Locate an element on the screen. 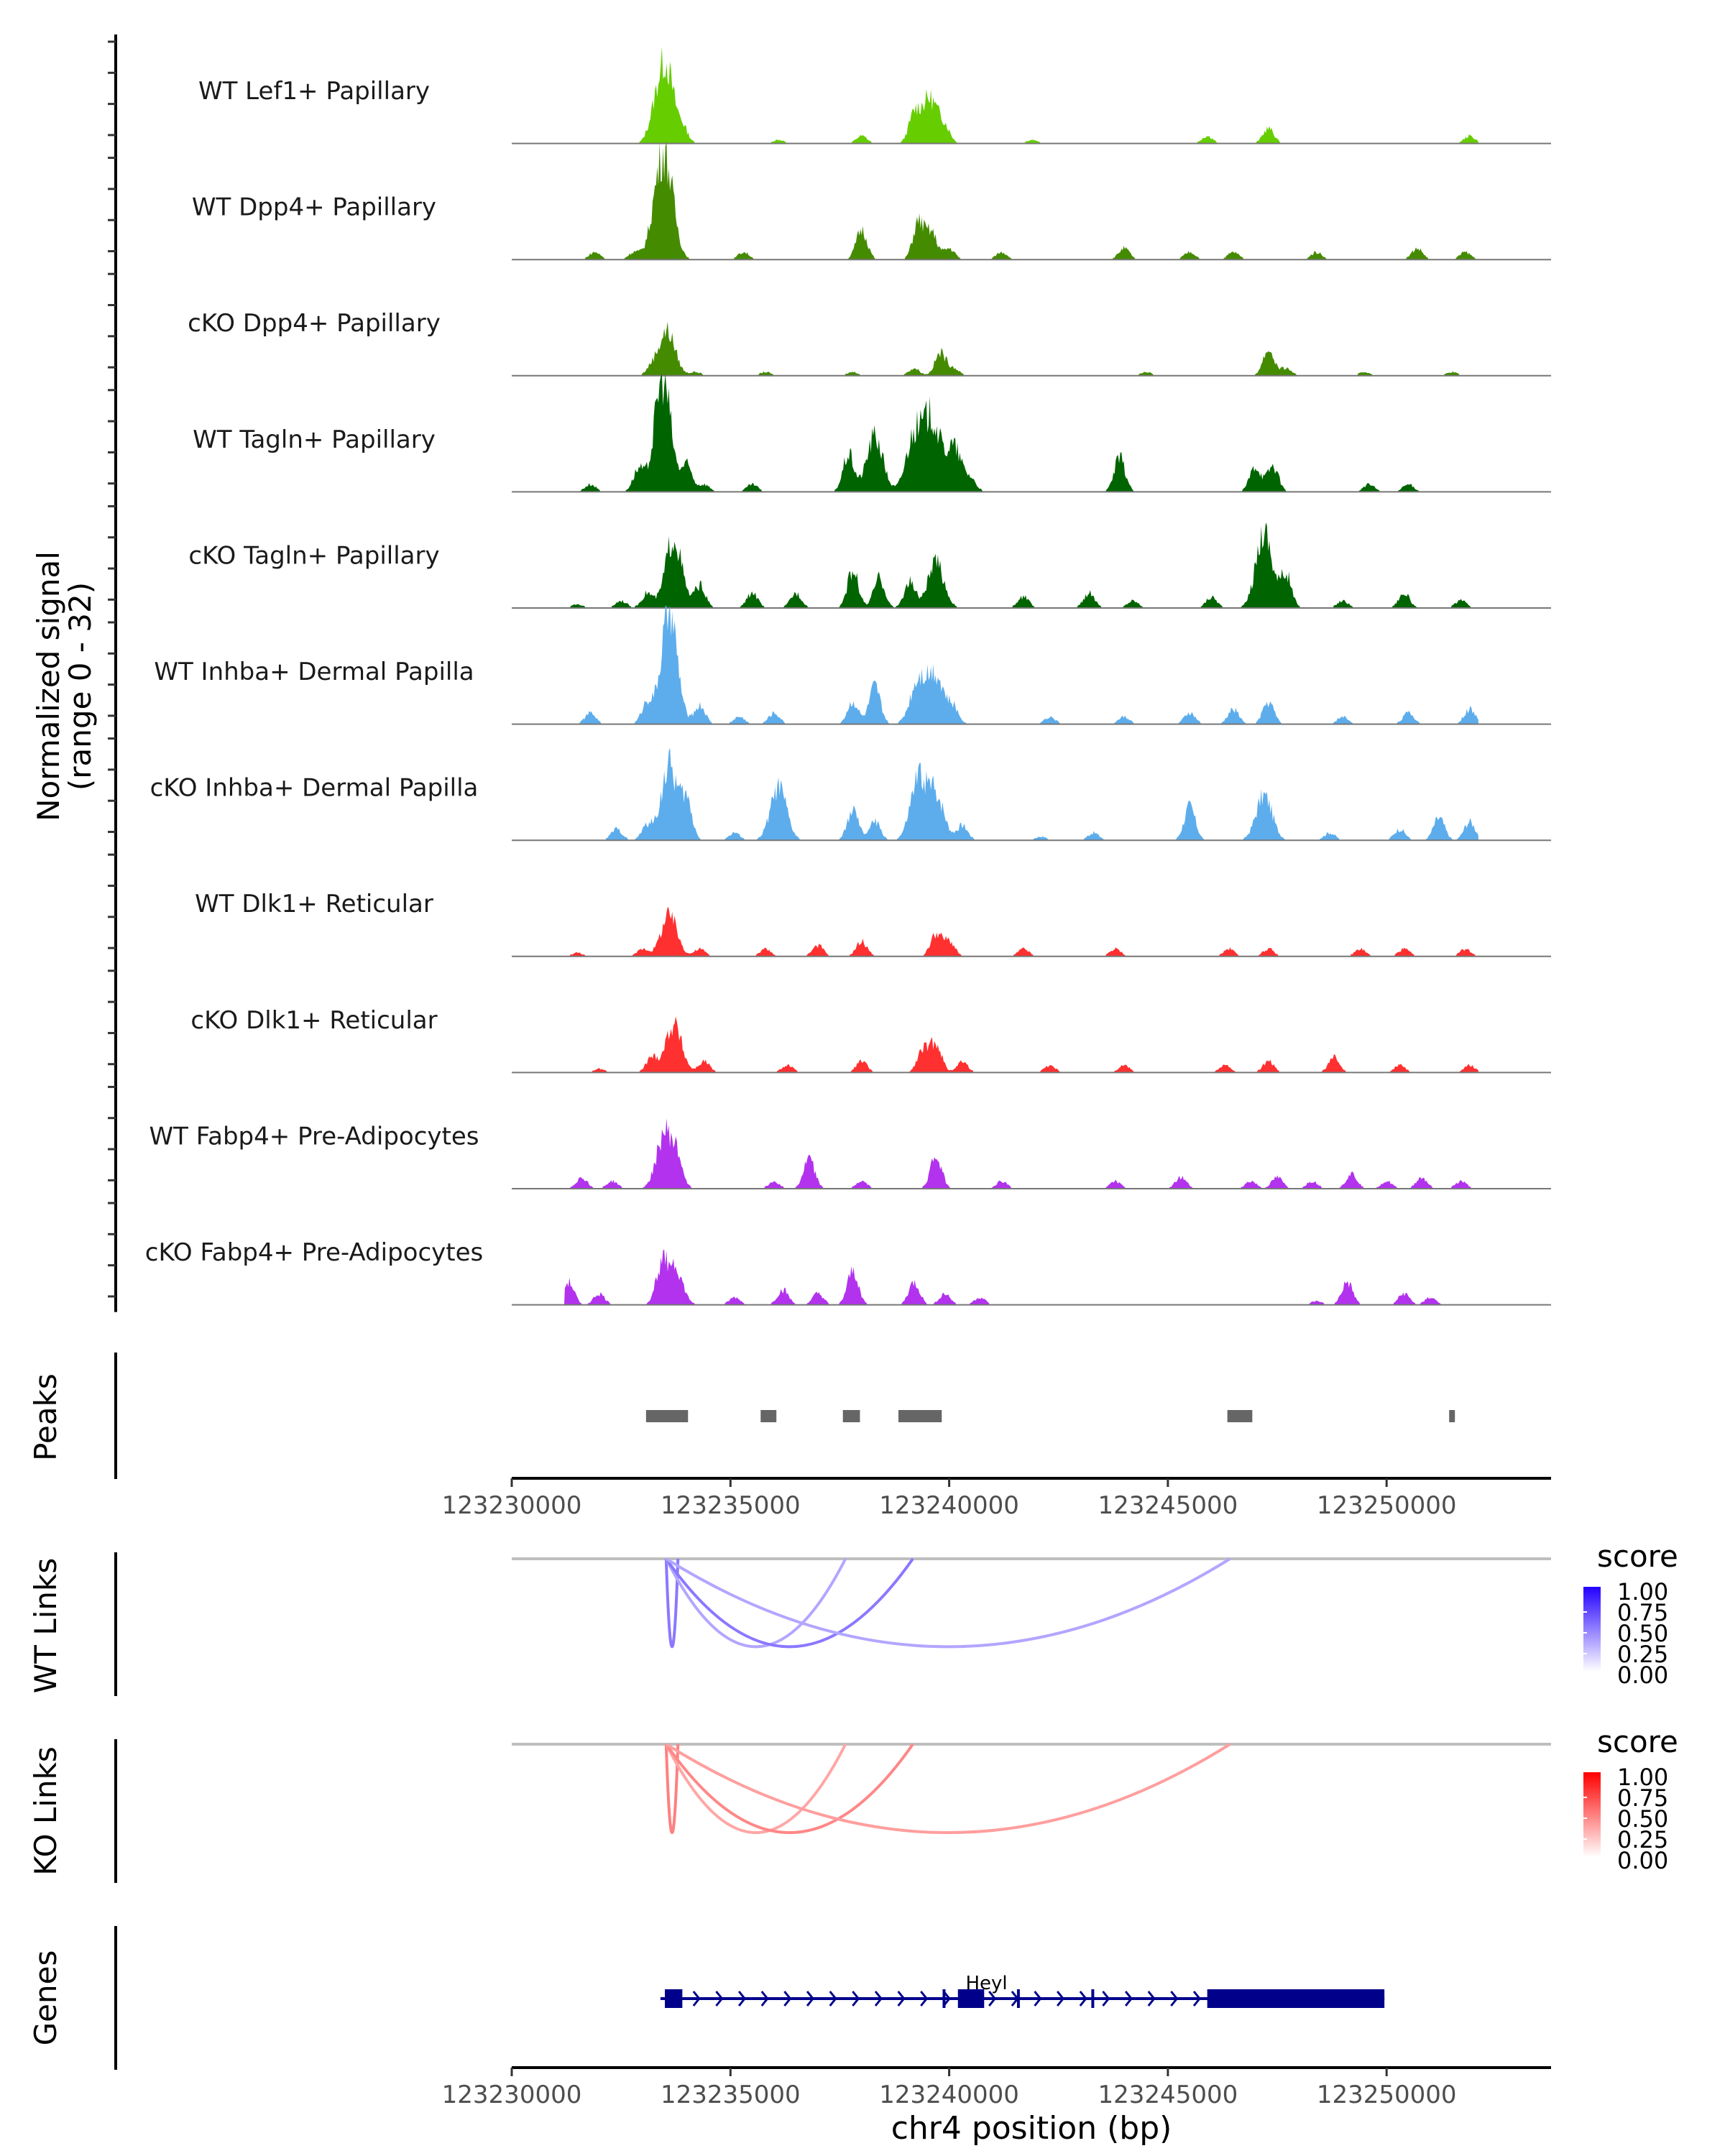 This screenshot has width=1725, height=2156. coverage-track: cKO Dpp4+ Papillary is located at coordinates (829, 324).